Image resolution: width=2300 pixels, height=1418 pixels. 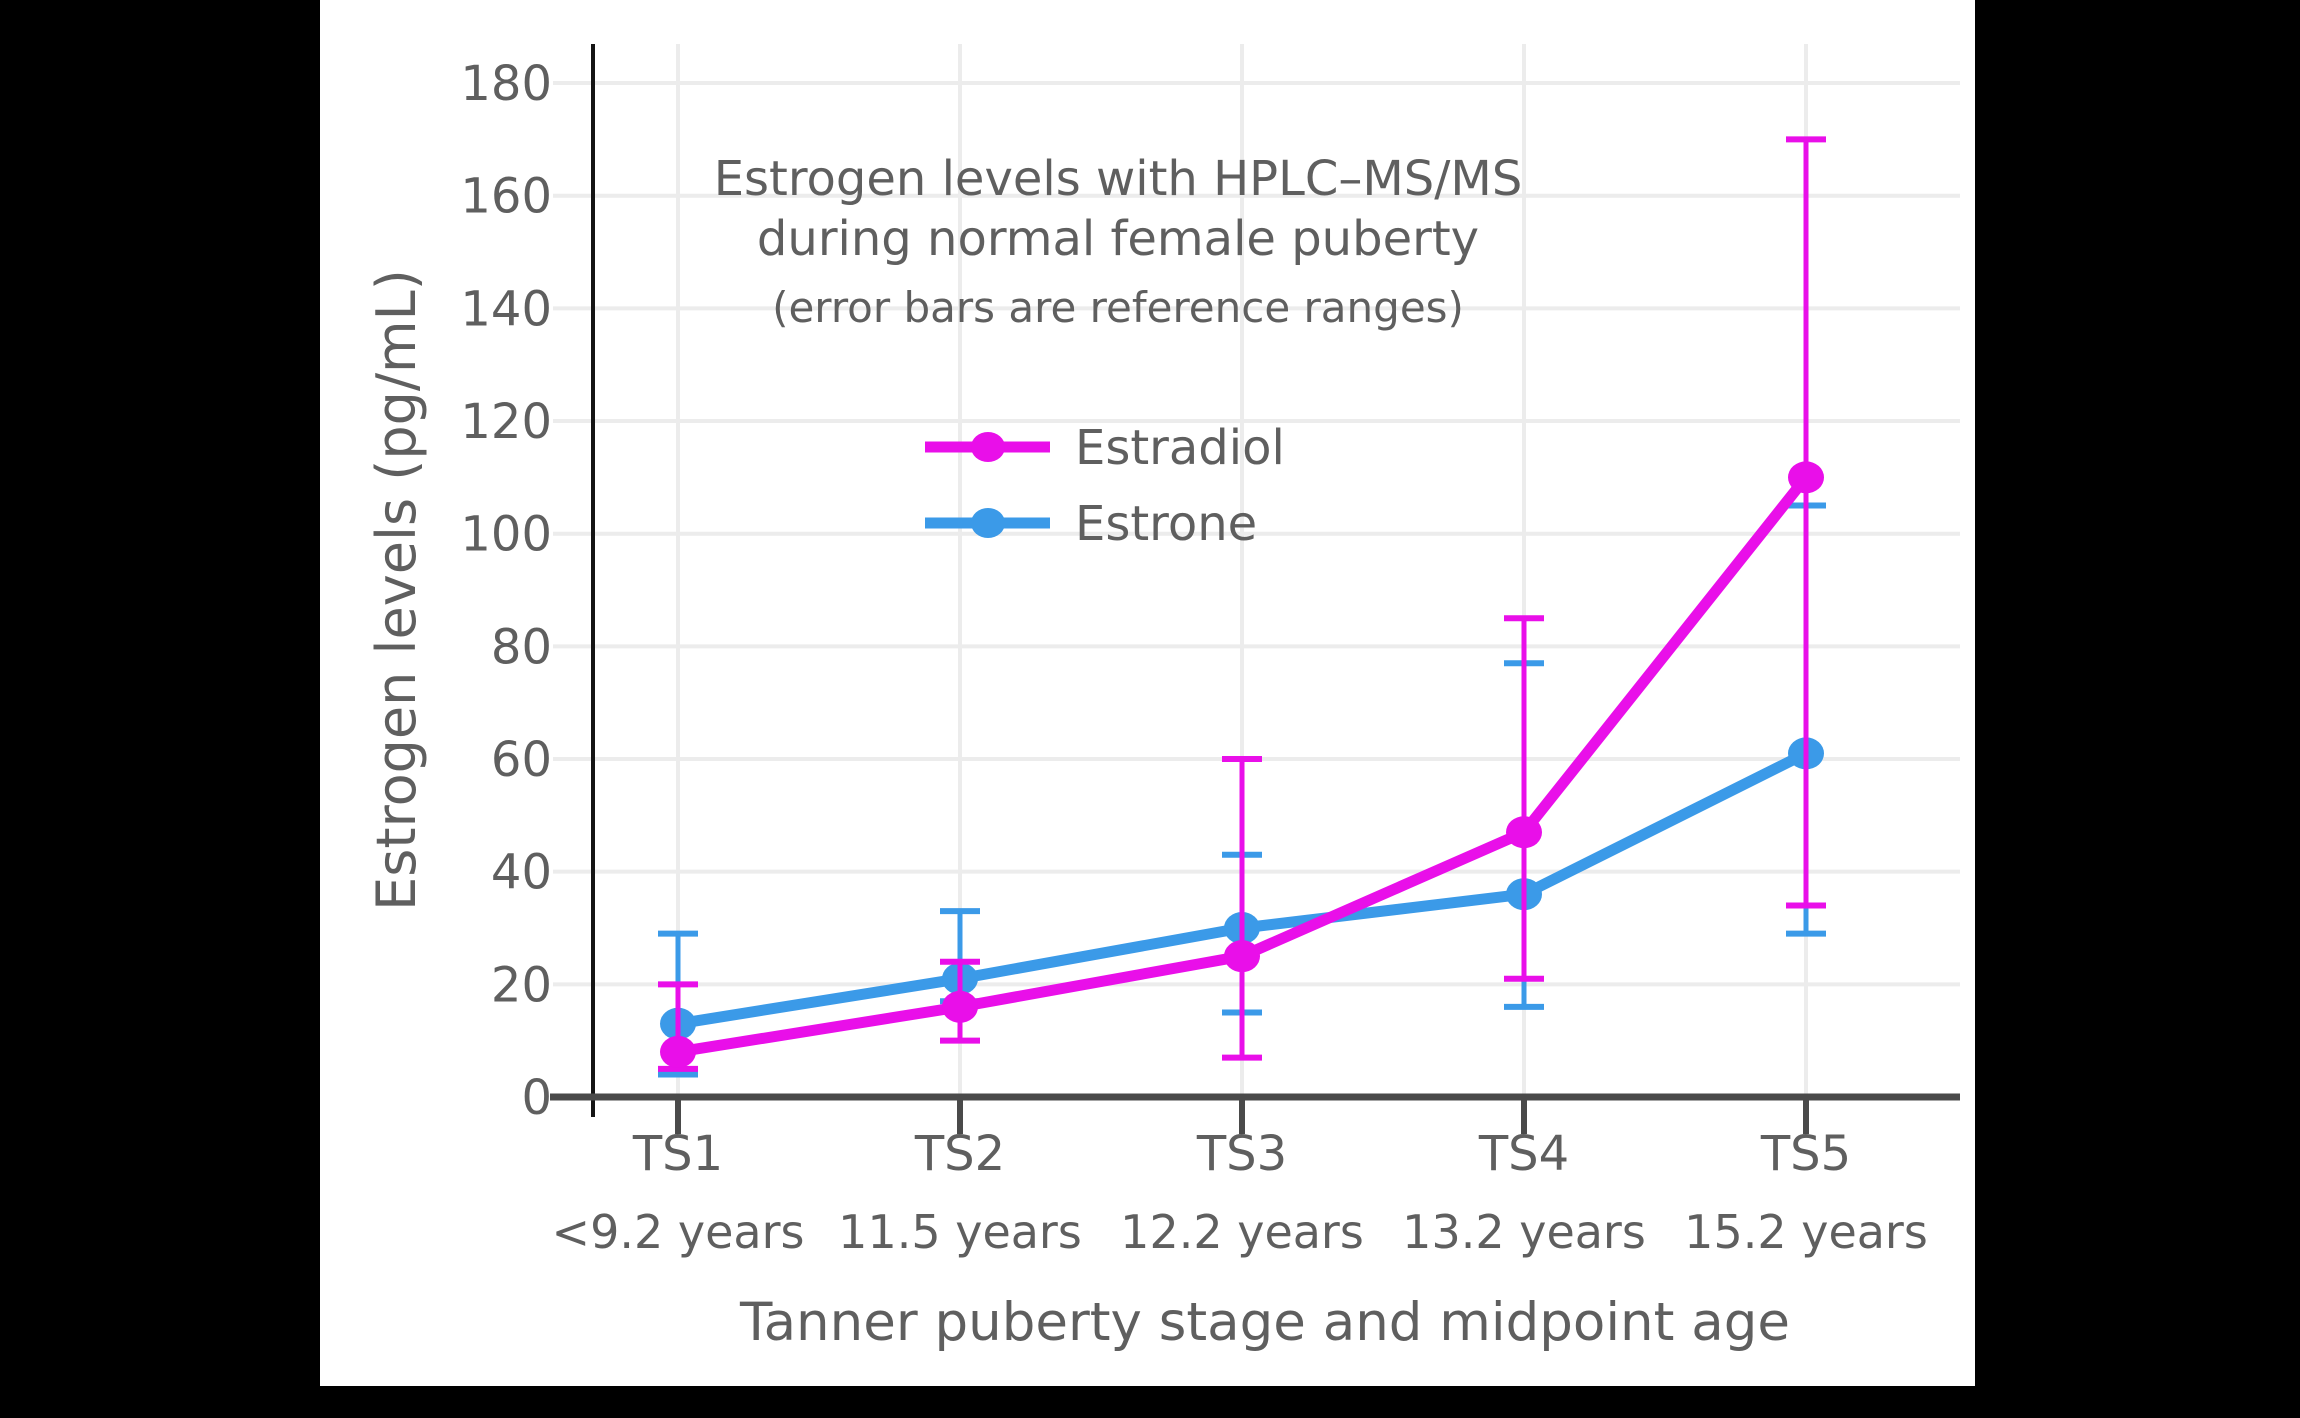 I want to click on legend-label: Estrone, so click(x=1166, y=524).